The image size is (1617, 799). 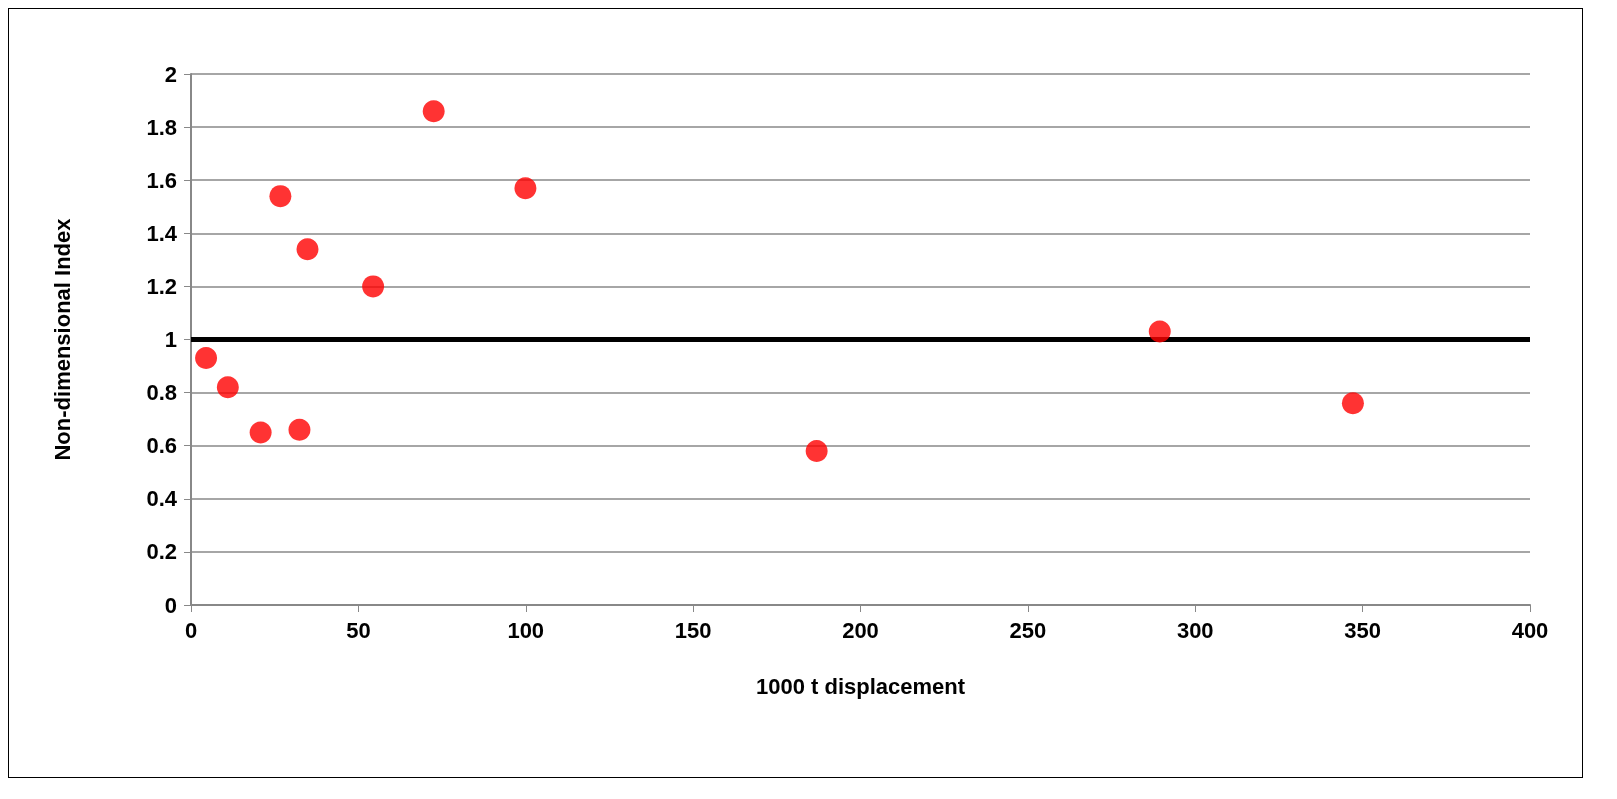 I want to click on y-tick-label: 1, so click(x=170, y=339).